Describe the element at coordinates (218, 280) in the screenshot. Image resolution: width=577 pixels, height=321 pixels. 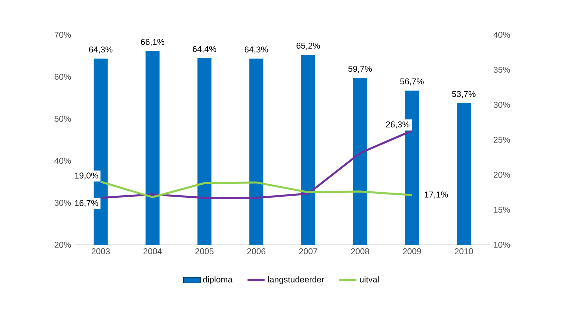
I see `legend-label: diploma` at that location.